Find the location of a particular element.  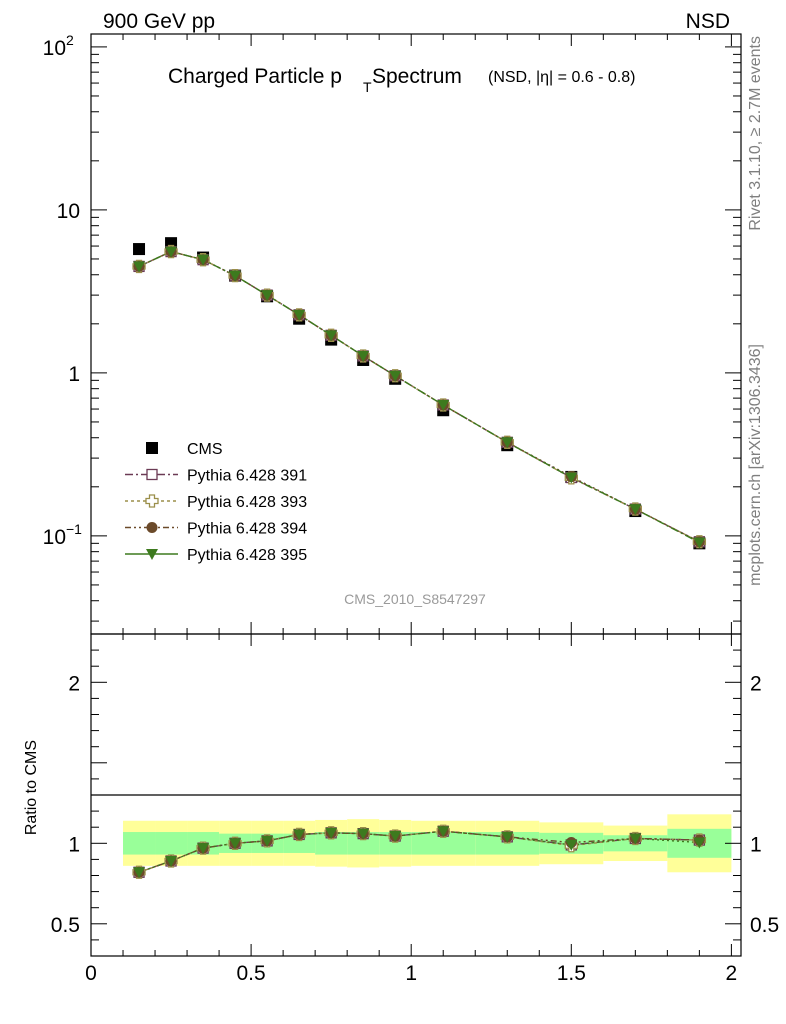

y-tick-exponent: 2 is located at coordinates (70, 40).